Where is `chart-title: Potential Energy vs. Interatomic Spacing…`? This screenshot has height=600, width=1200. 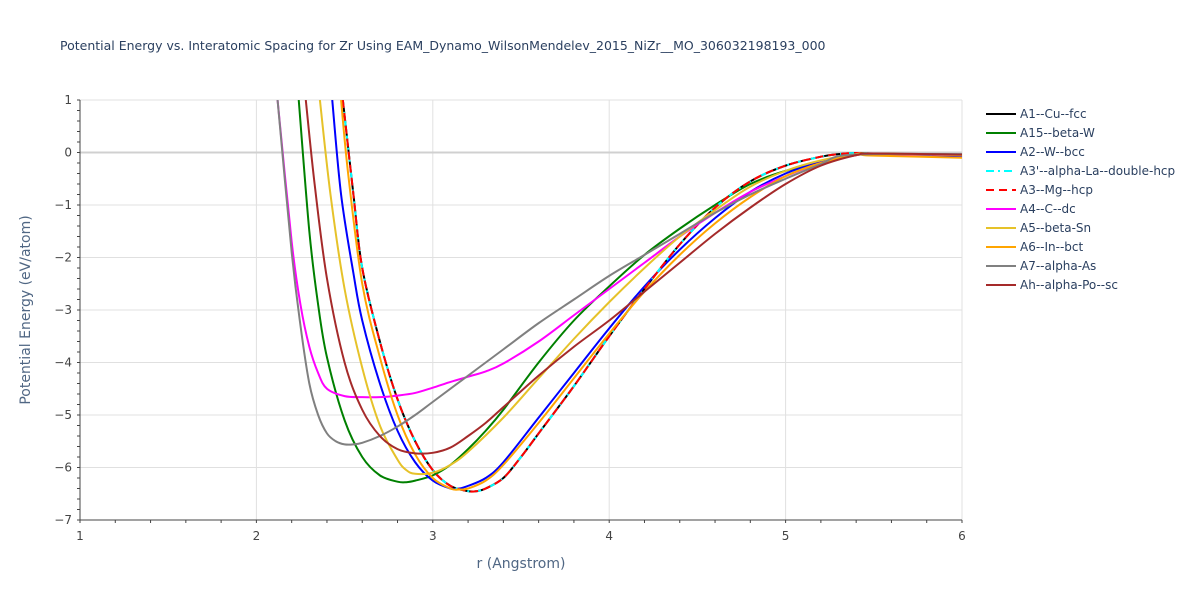
chart-title: Potential Energy vs. Interatomic Spacing… is located at coordinates (443, 45).